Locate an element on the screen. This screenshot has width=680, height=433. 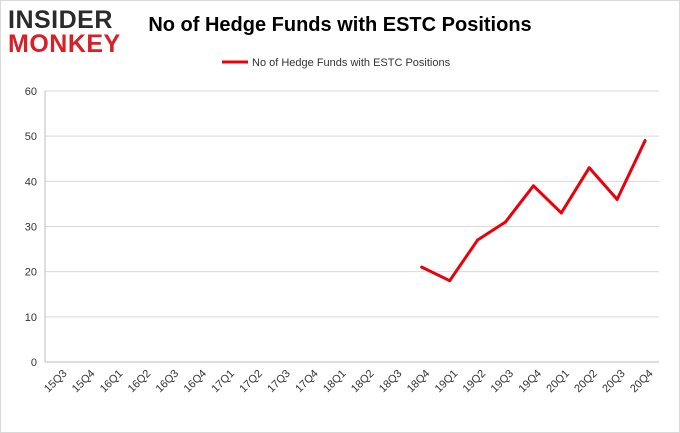
x-tick-label: 18Q4 is located at coordinates (419, 382).